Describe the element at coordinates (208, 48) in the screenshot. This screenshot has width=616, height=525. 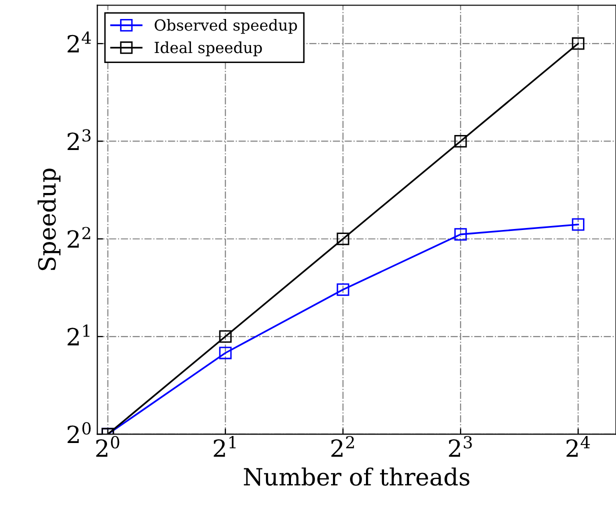
I see `legend-label: Ideal speedup` at that location.